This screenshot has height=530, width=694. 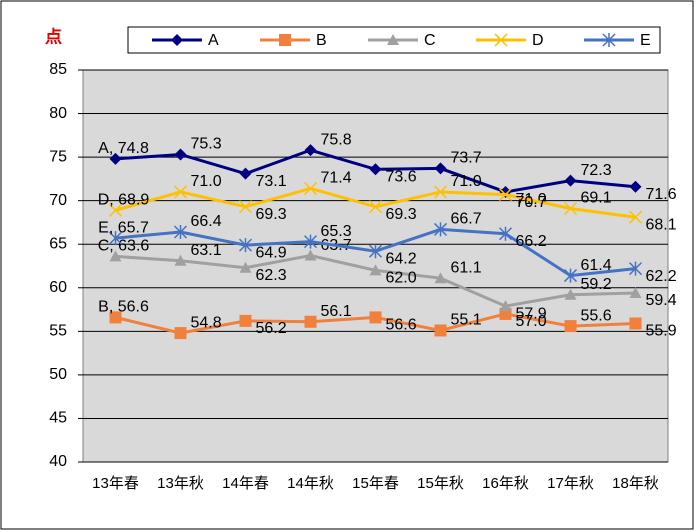 What do you see at coordinates (401, 325) in the screenshot?
I see `data-label: 56.6` at bounding box center [401, 325].